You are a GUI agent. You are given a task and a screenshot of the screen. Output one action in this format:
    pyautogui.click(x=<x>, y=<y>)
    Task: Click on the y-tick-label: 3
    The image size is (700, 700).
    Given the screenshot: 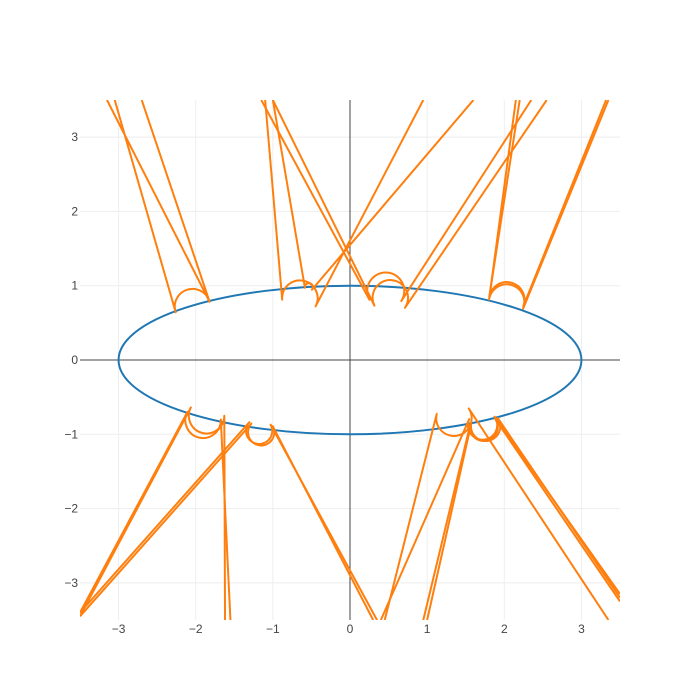 What is the action you would take?
    pyautogui.click(x=74, y=137)
    